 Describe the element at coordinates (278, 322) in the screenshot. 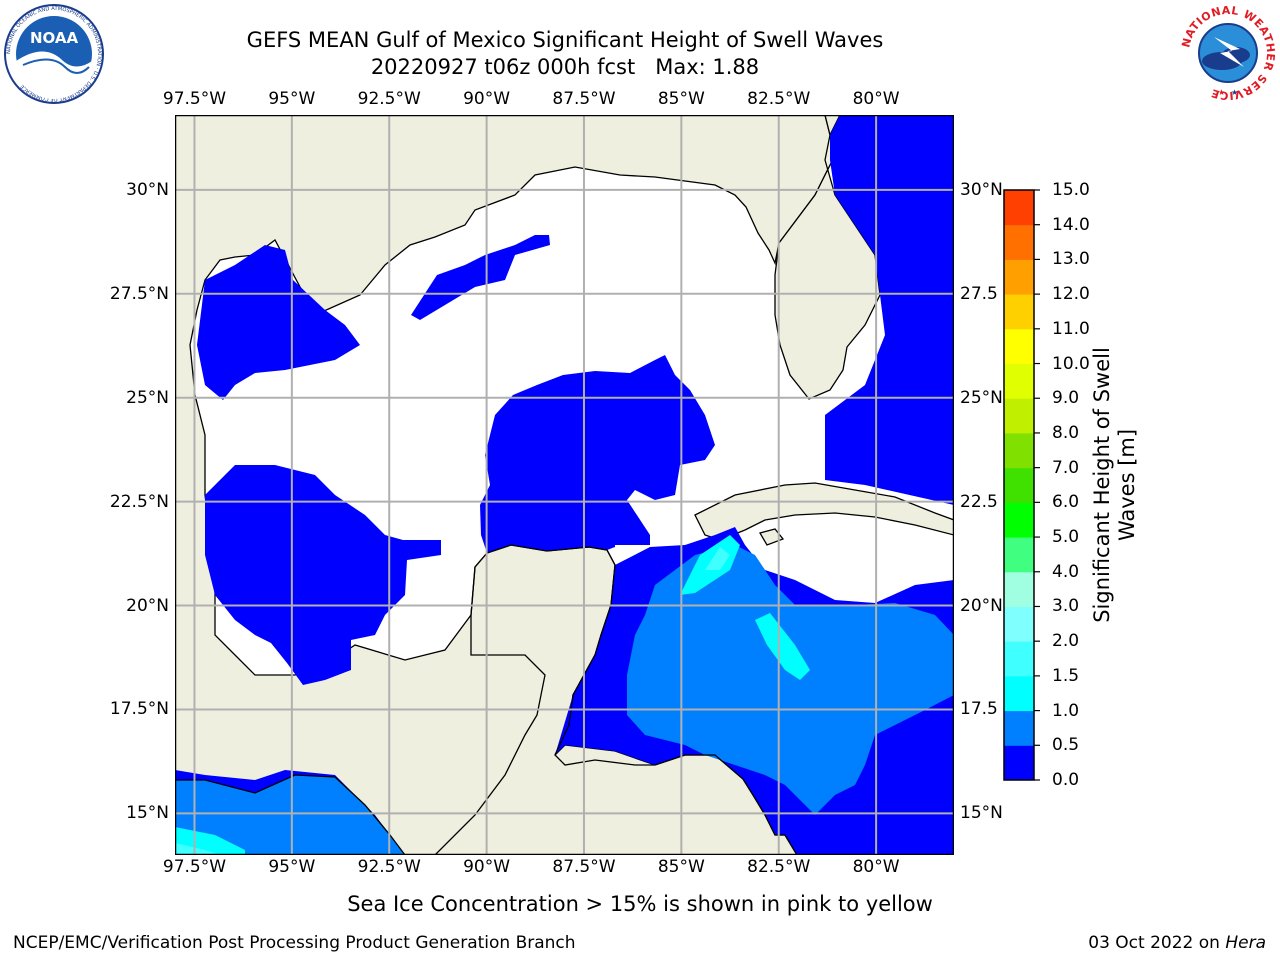

I see `swell-0-0.5-west-gulf` at that location.